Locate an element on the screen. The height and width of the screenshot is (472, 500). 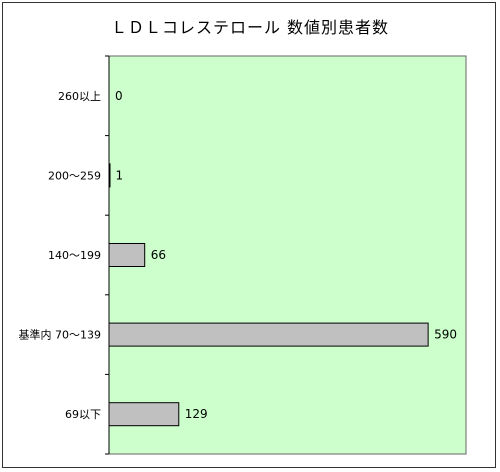
category-label: 基準内 70～139 is located at coordinates (60, 335).